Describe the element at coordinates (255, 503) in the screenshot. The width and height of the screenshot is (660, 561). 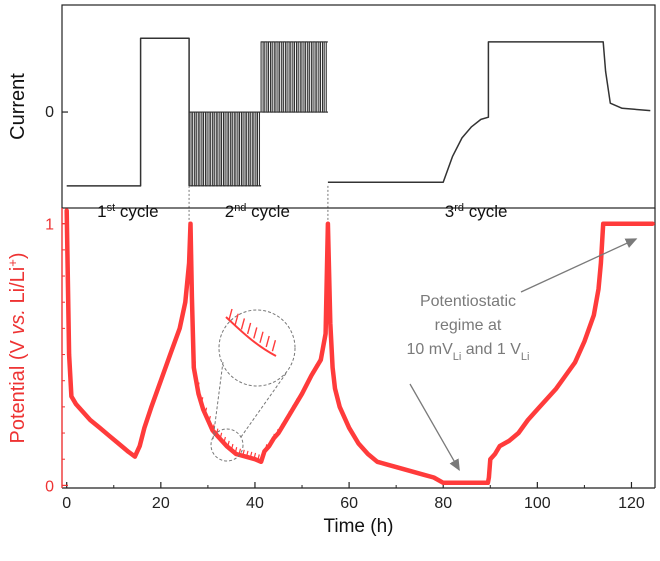
I see `x-tick-label-40: 40` at that location.